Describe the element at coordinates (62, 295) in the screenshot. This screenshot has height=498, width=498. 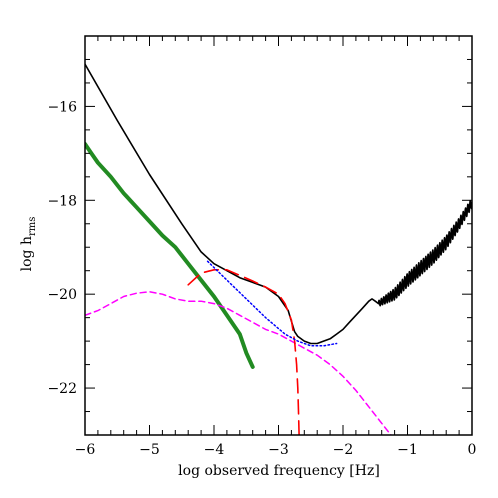
I see `y-tick-label: −20` at that location.